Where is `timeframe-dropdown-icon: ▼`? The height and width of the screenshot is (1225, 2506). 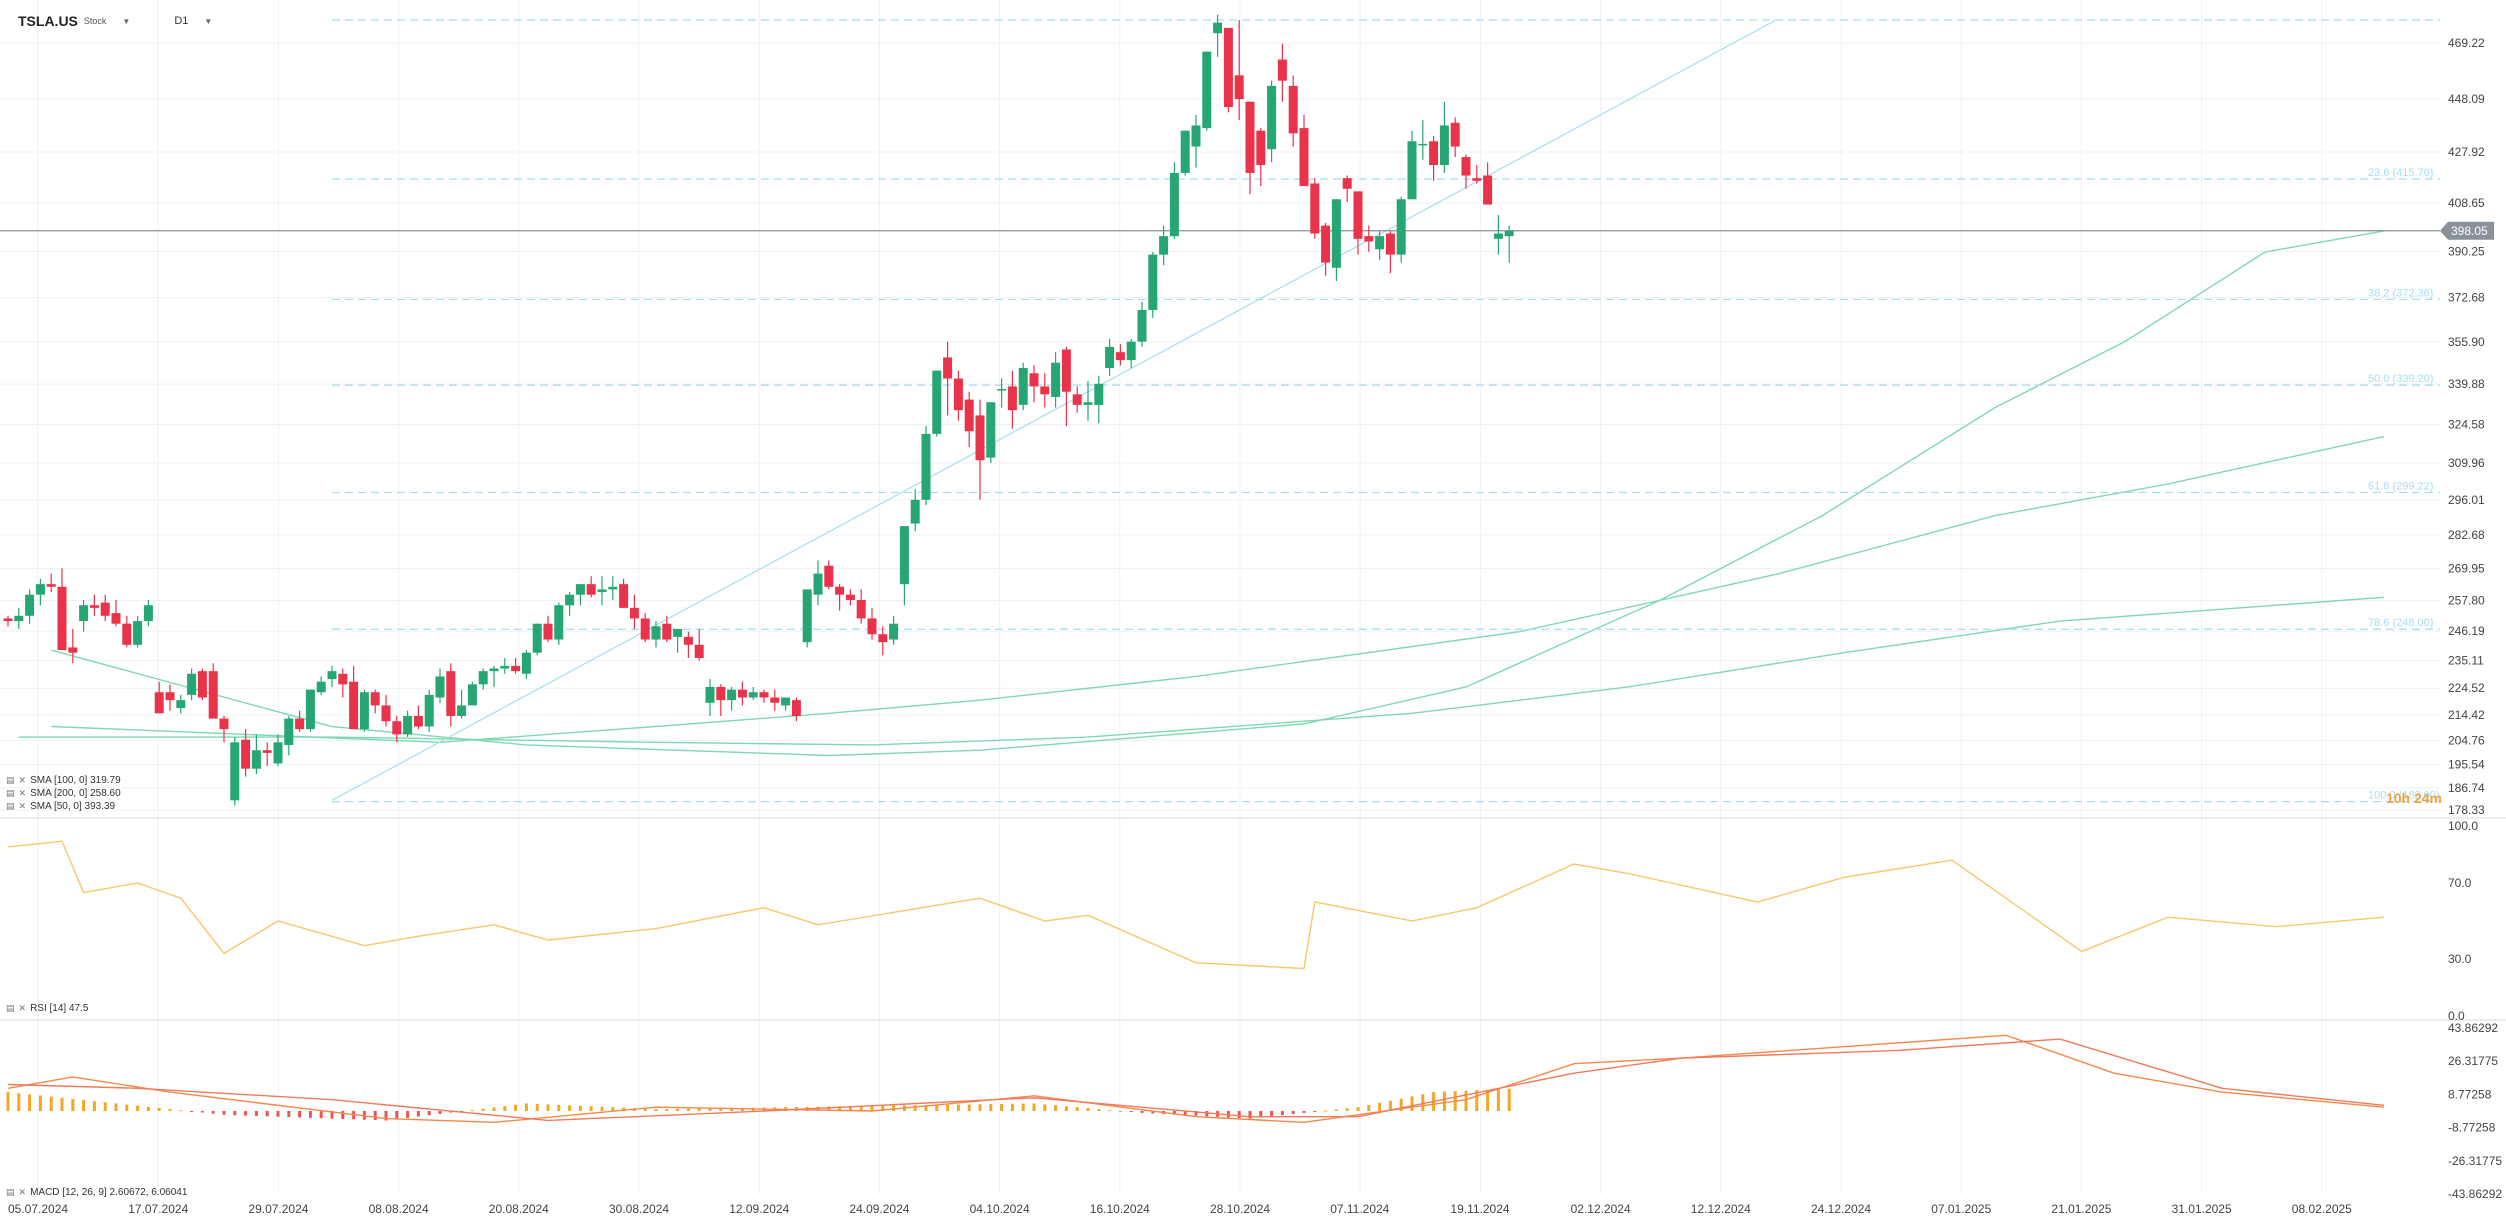
timeframe-dropdown-icon: ▼ is located at coordinates (208, 21).